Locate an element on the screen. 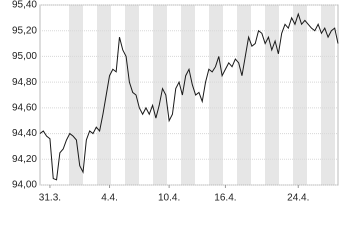 The height and width of the screenshot is (240, 341). y-tick-label: 94,00 is located at coordinates (24, 185).